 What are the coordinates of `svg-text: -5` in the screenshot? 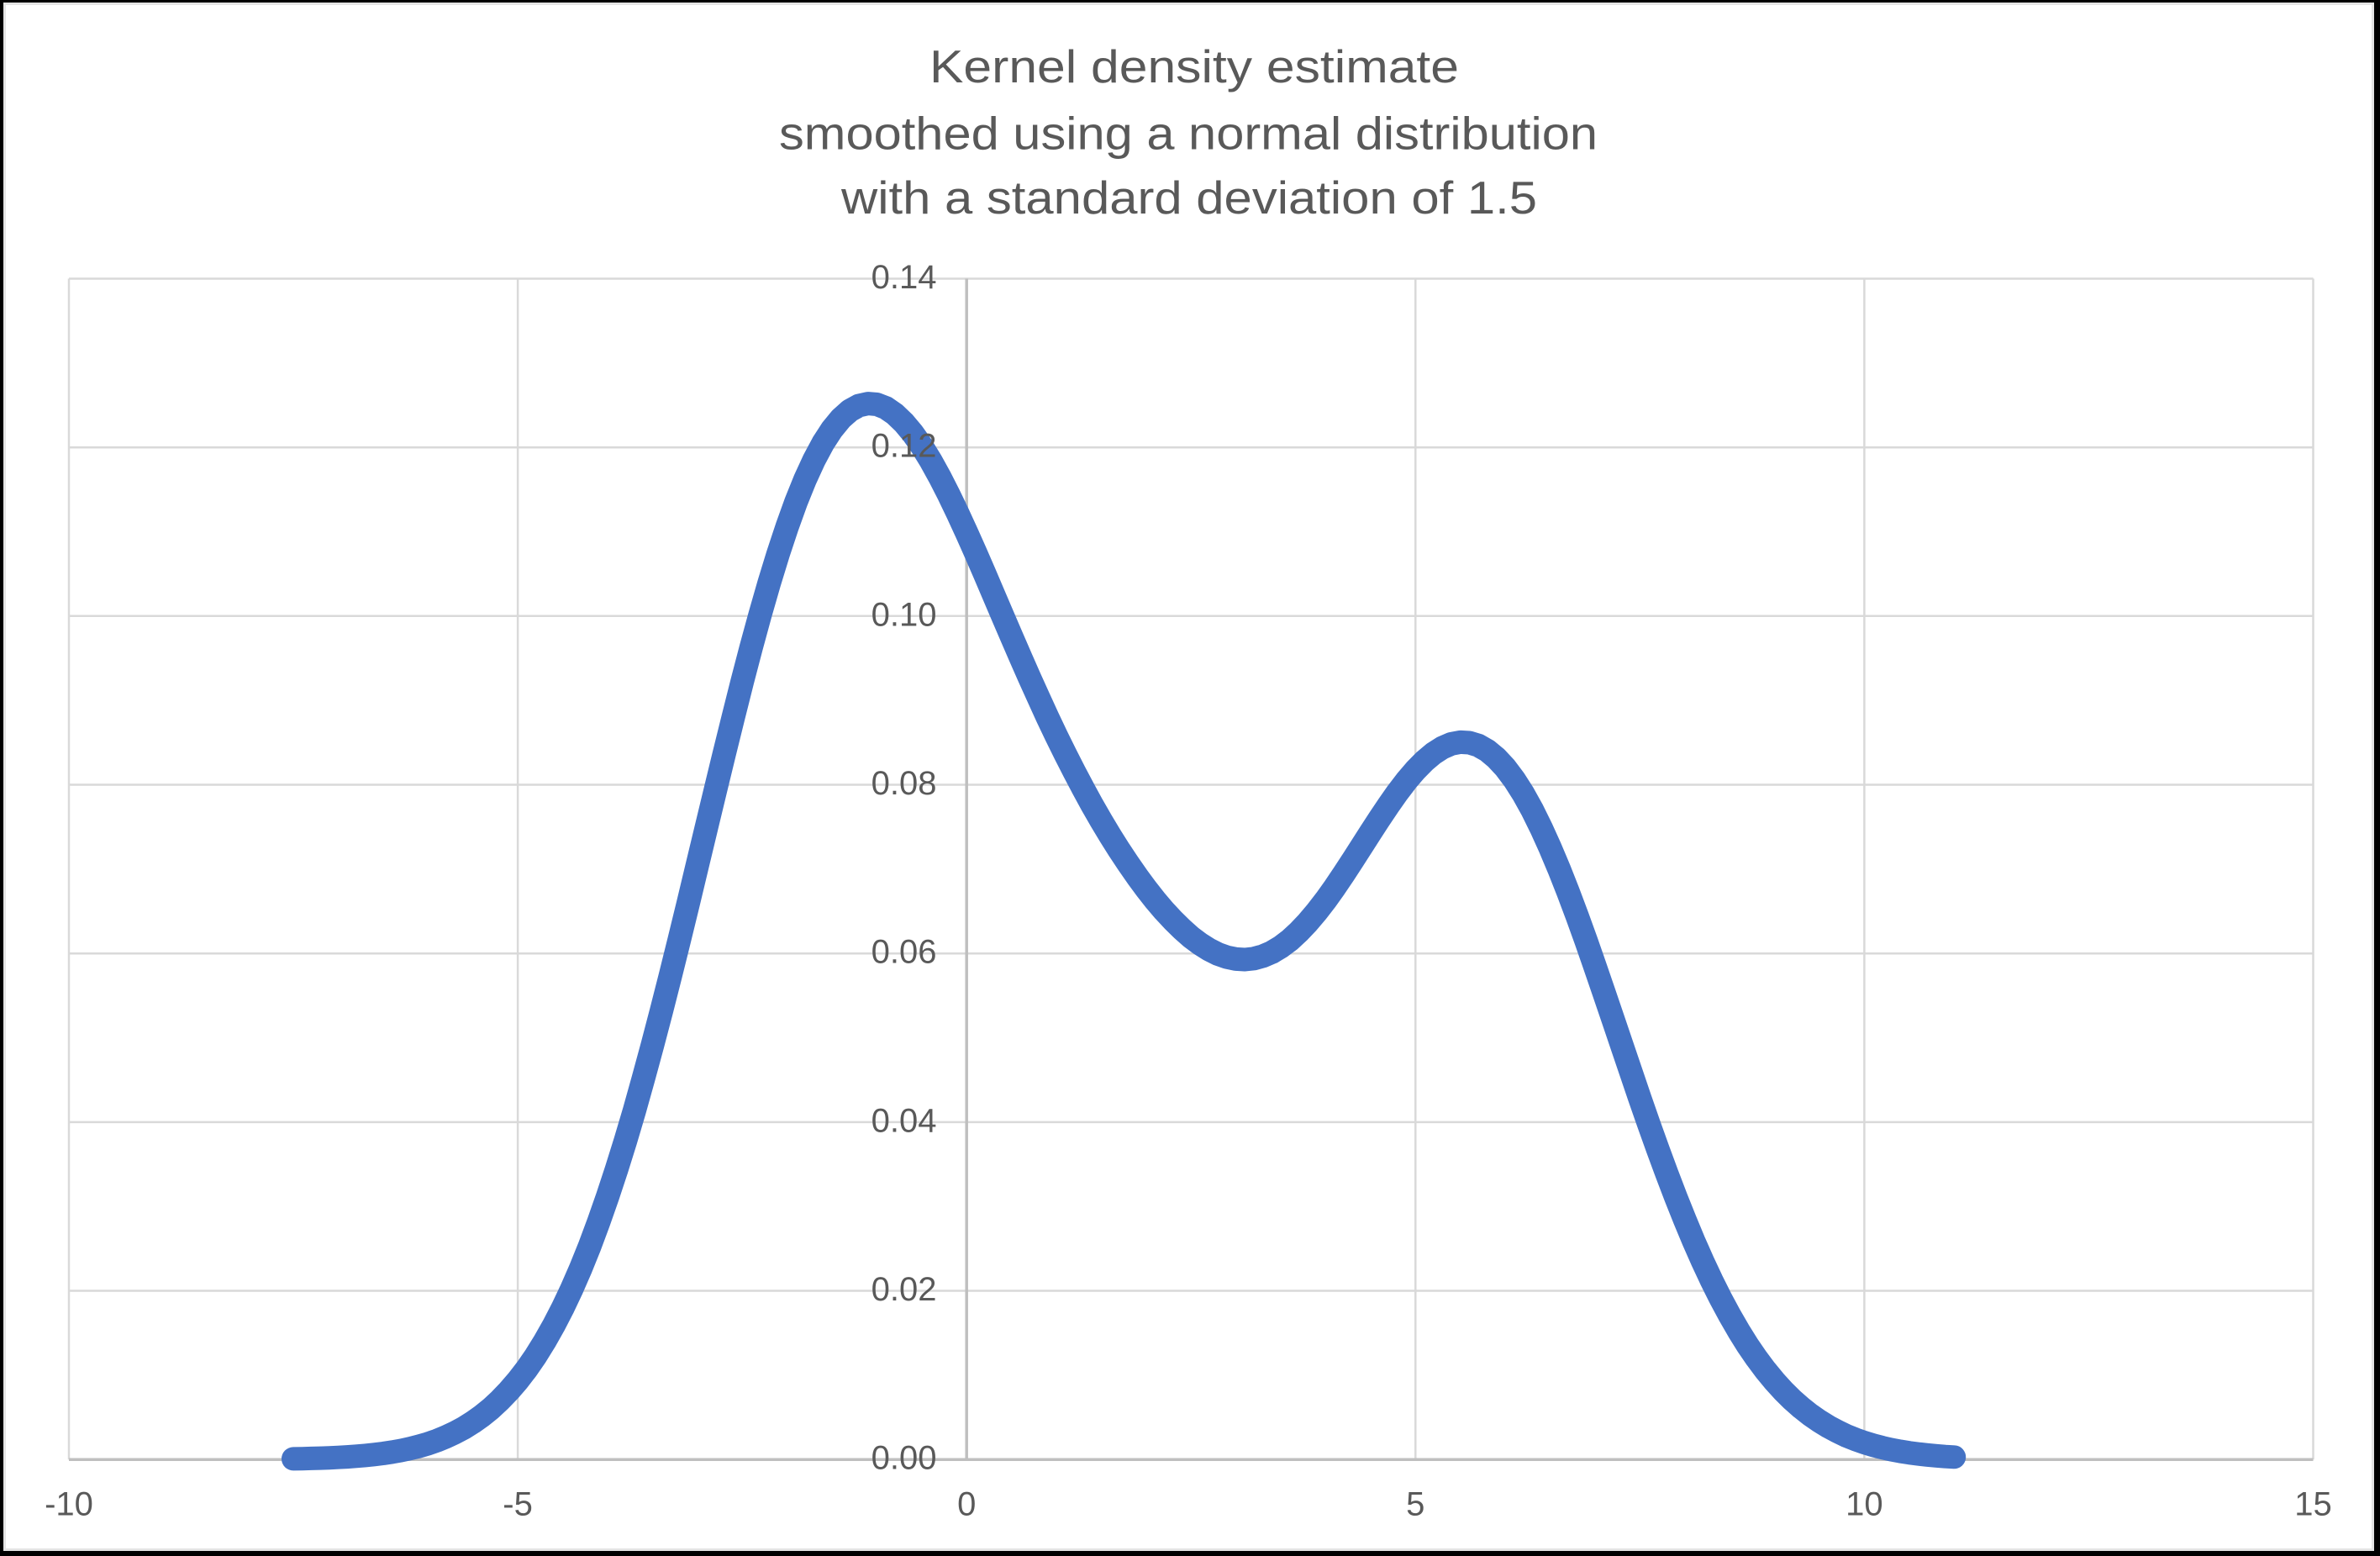 It's located at (518, 1504).